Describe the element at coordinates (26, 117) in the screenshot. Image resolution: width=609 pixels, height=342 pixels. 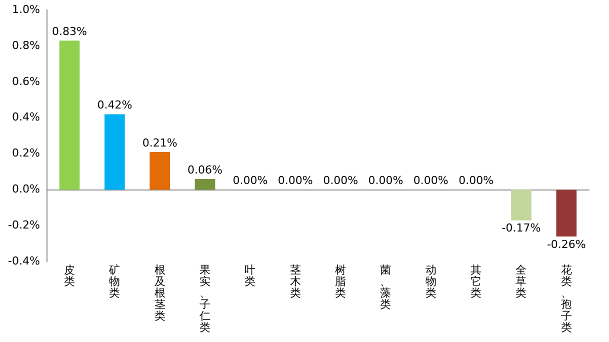
I see `y-tick-label: 0.4%` at that location.